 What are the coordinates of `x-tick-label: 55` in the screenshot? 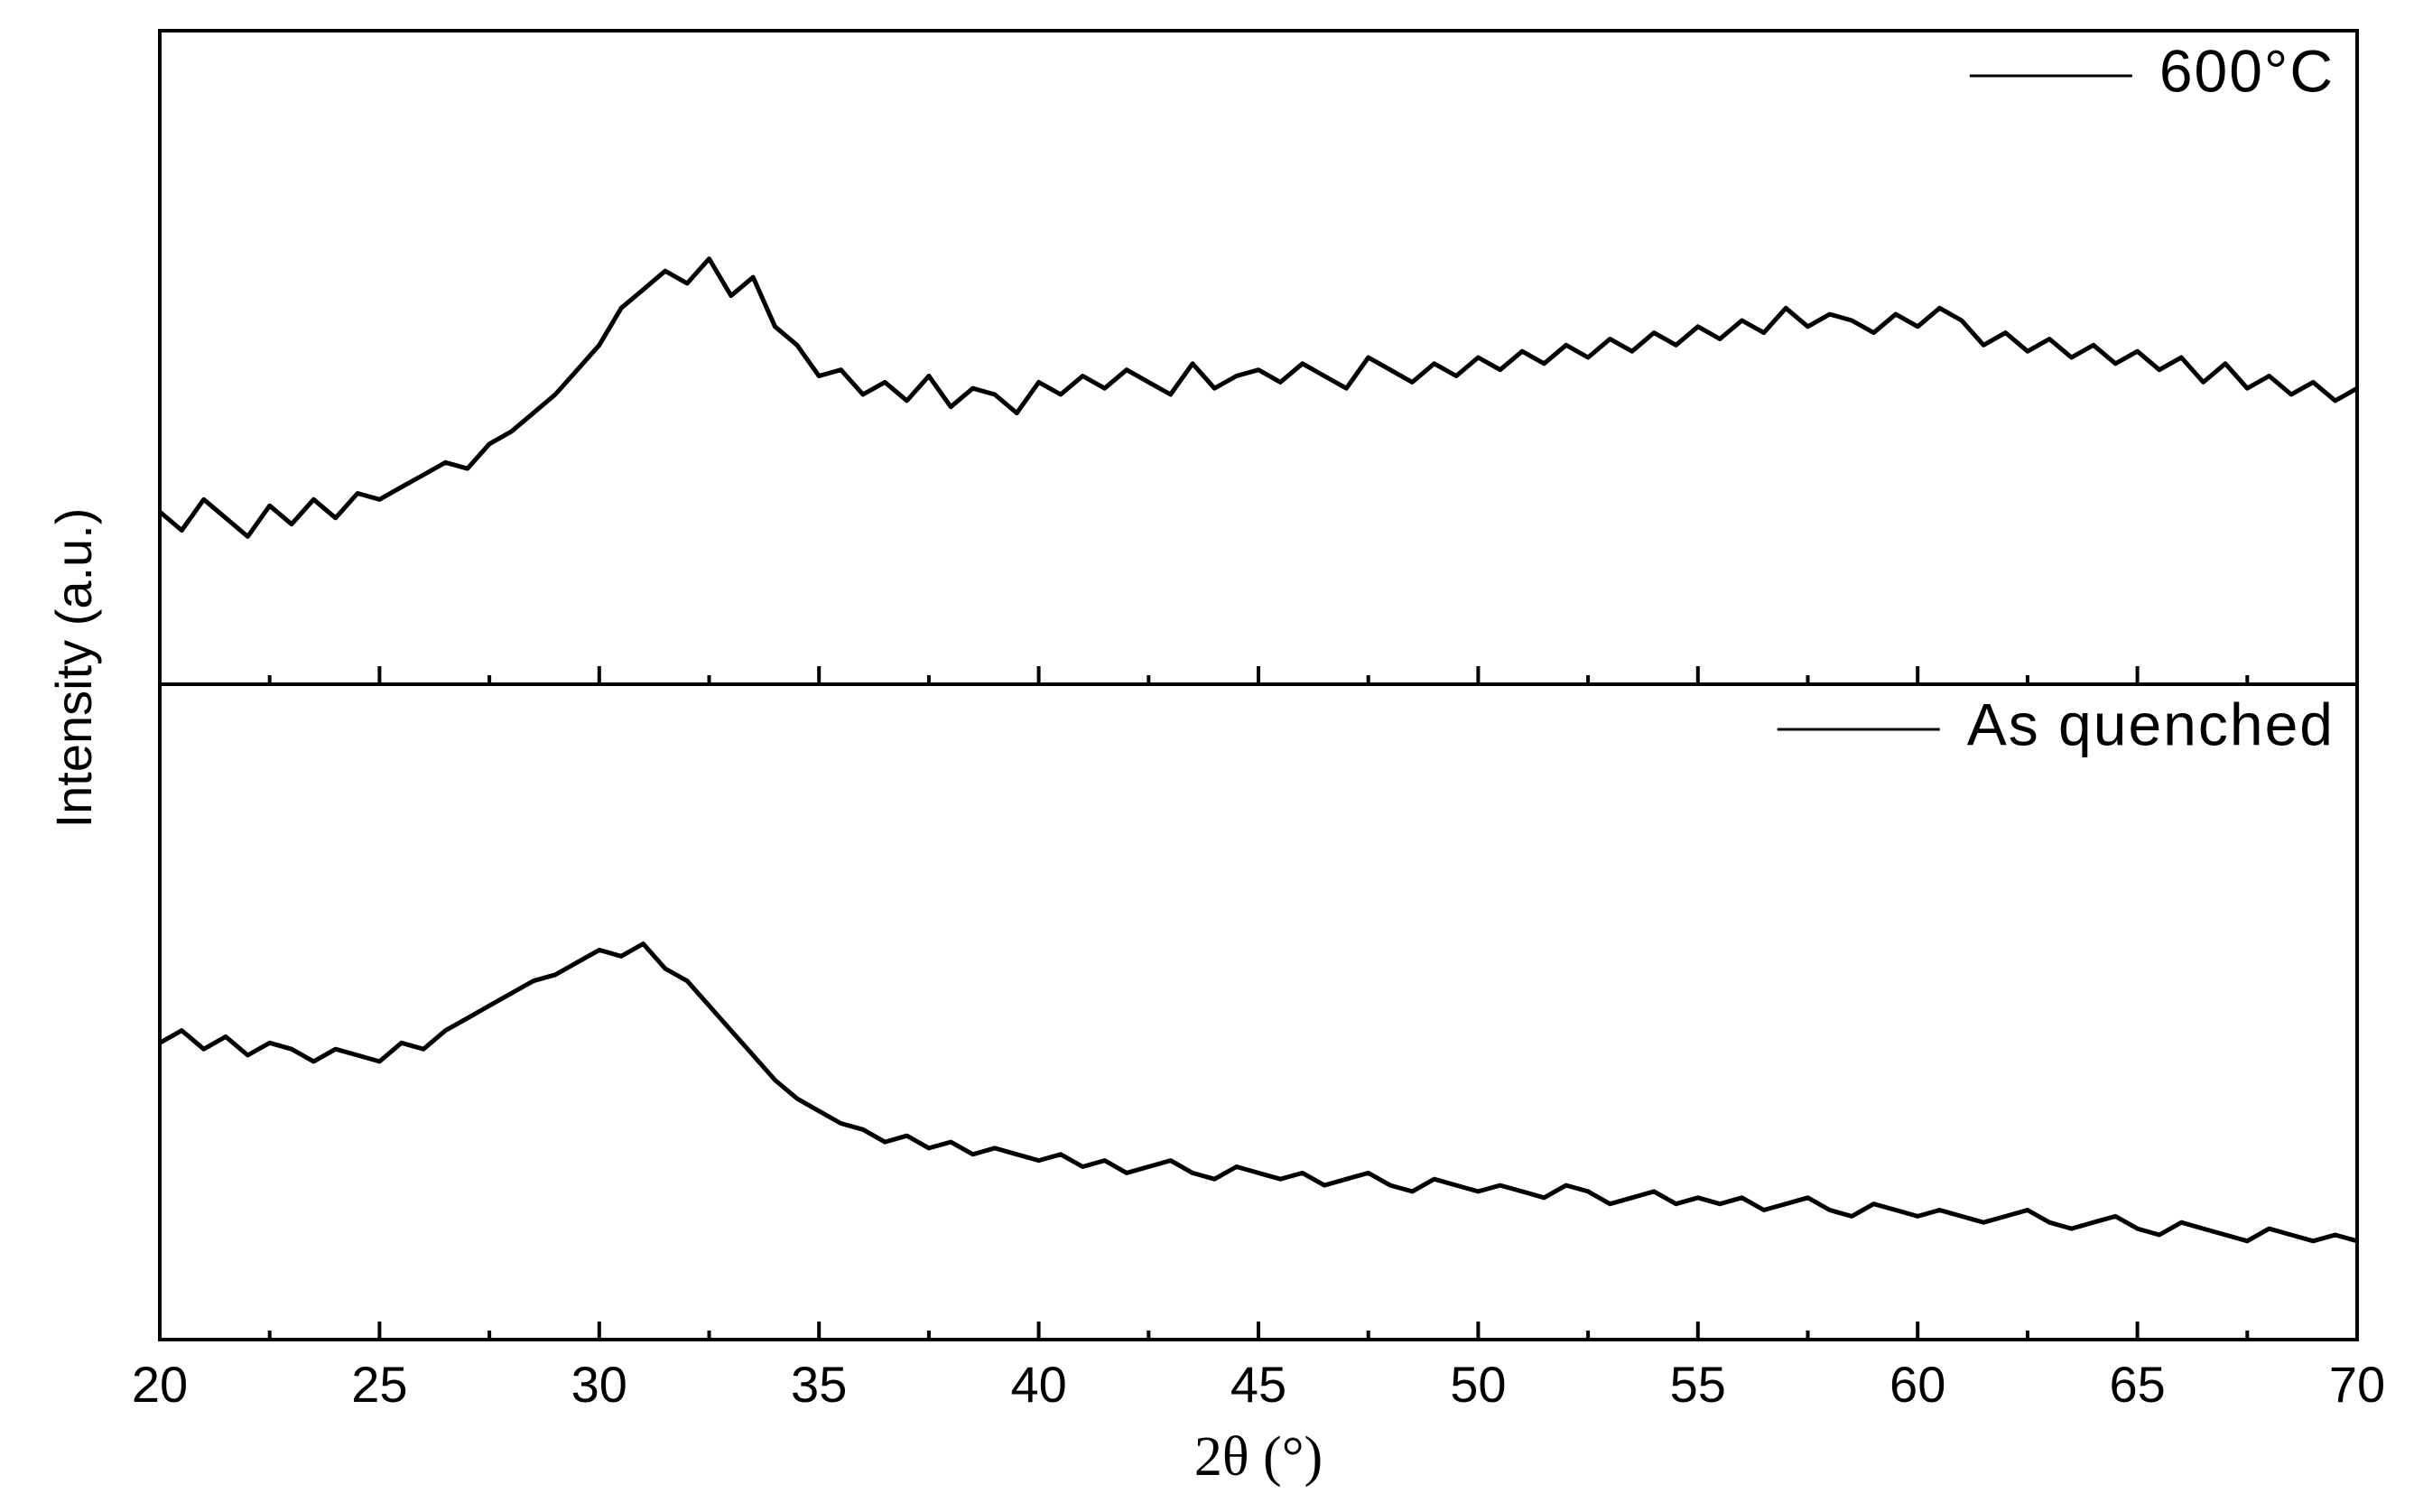 It's located at (1698, 1384).